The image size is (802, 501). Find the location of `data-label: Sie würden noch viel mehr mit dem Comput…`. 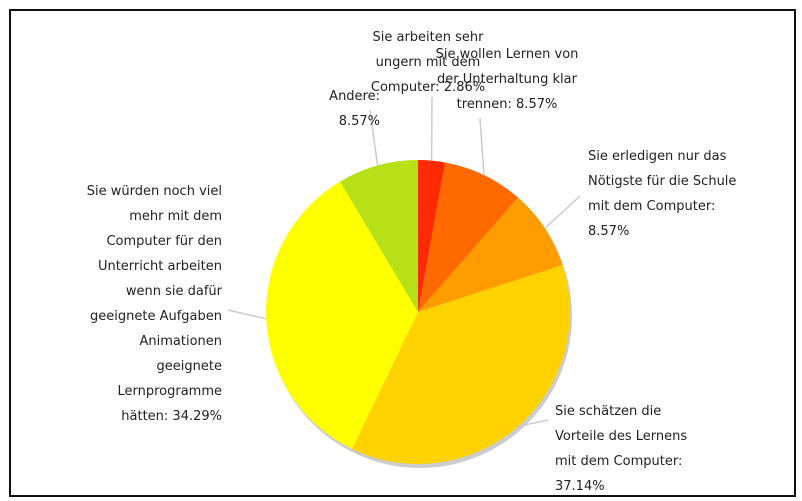

data-label: Sie würden noch viel mehr mit dem Comput… is located at coordinates (154, 304).